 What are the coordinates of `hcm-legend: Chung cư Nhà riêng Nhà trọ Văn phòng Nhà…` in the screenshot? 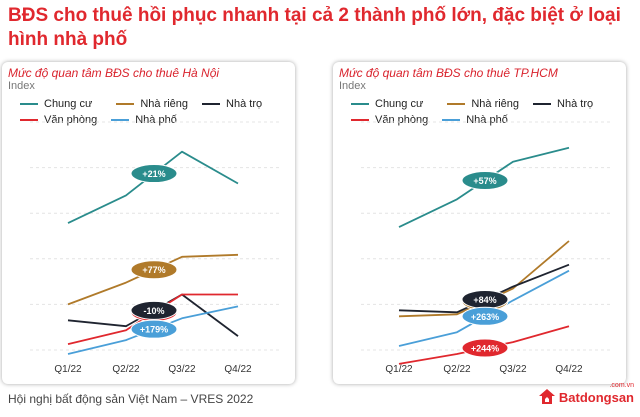 It's located at (472, 112).